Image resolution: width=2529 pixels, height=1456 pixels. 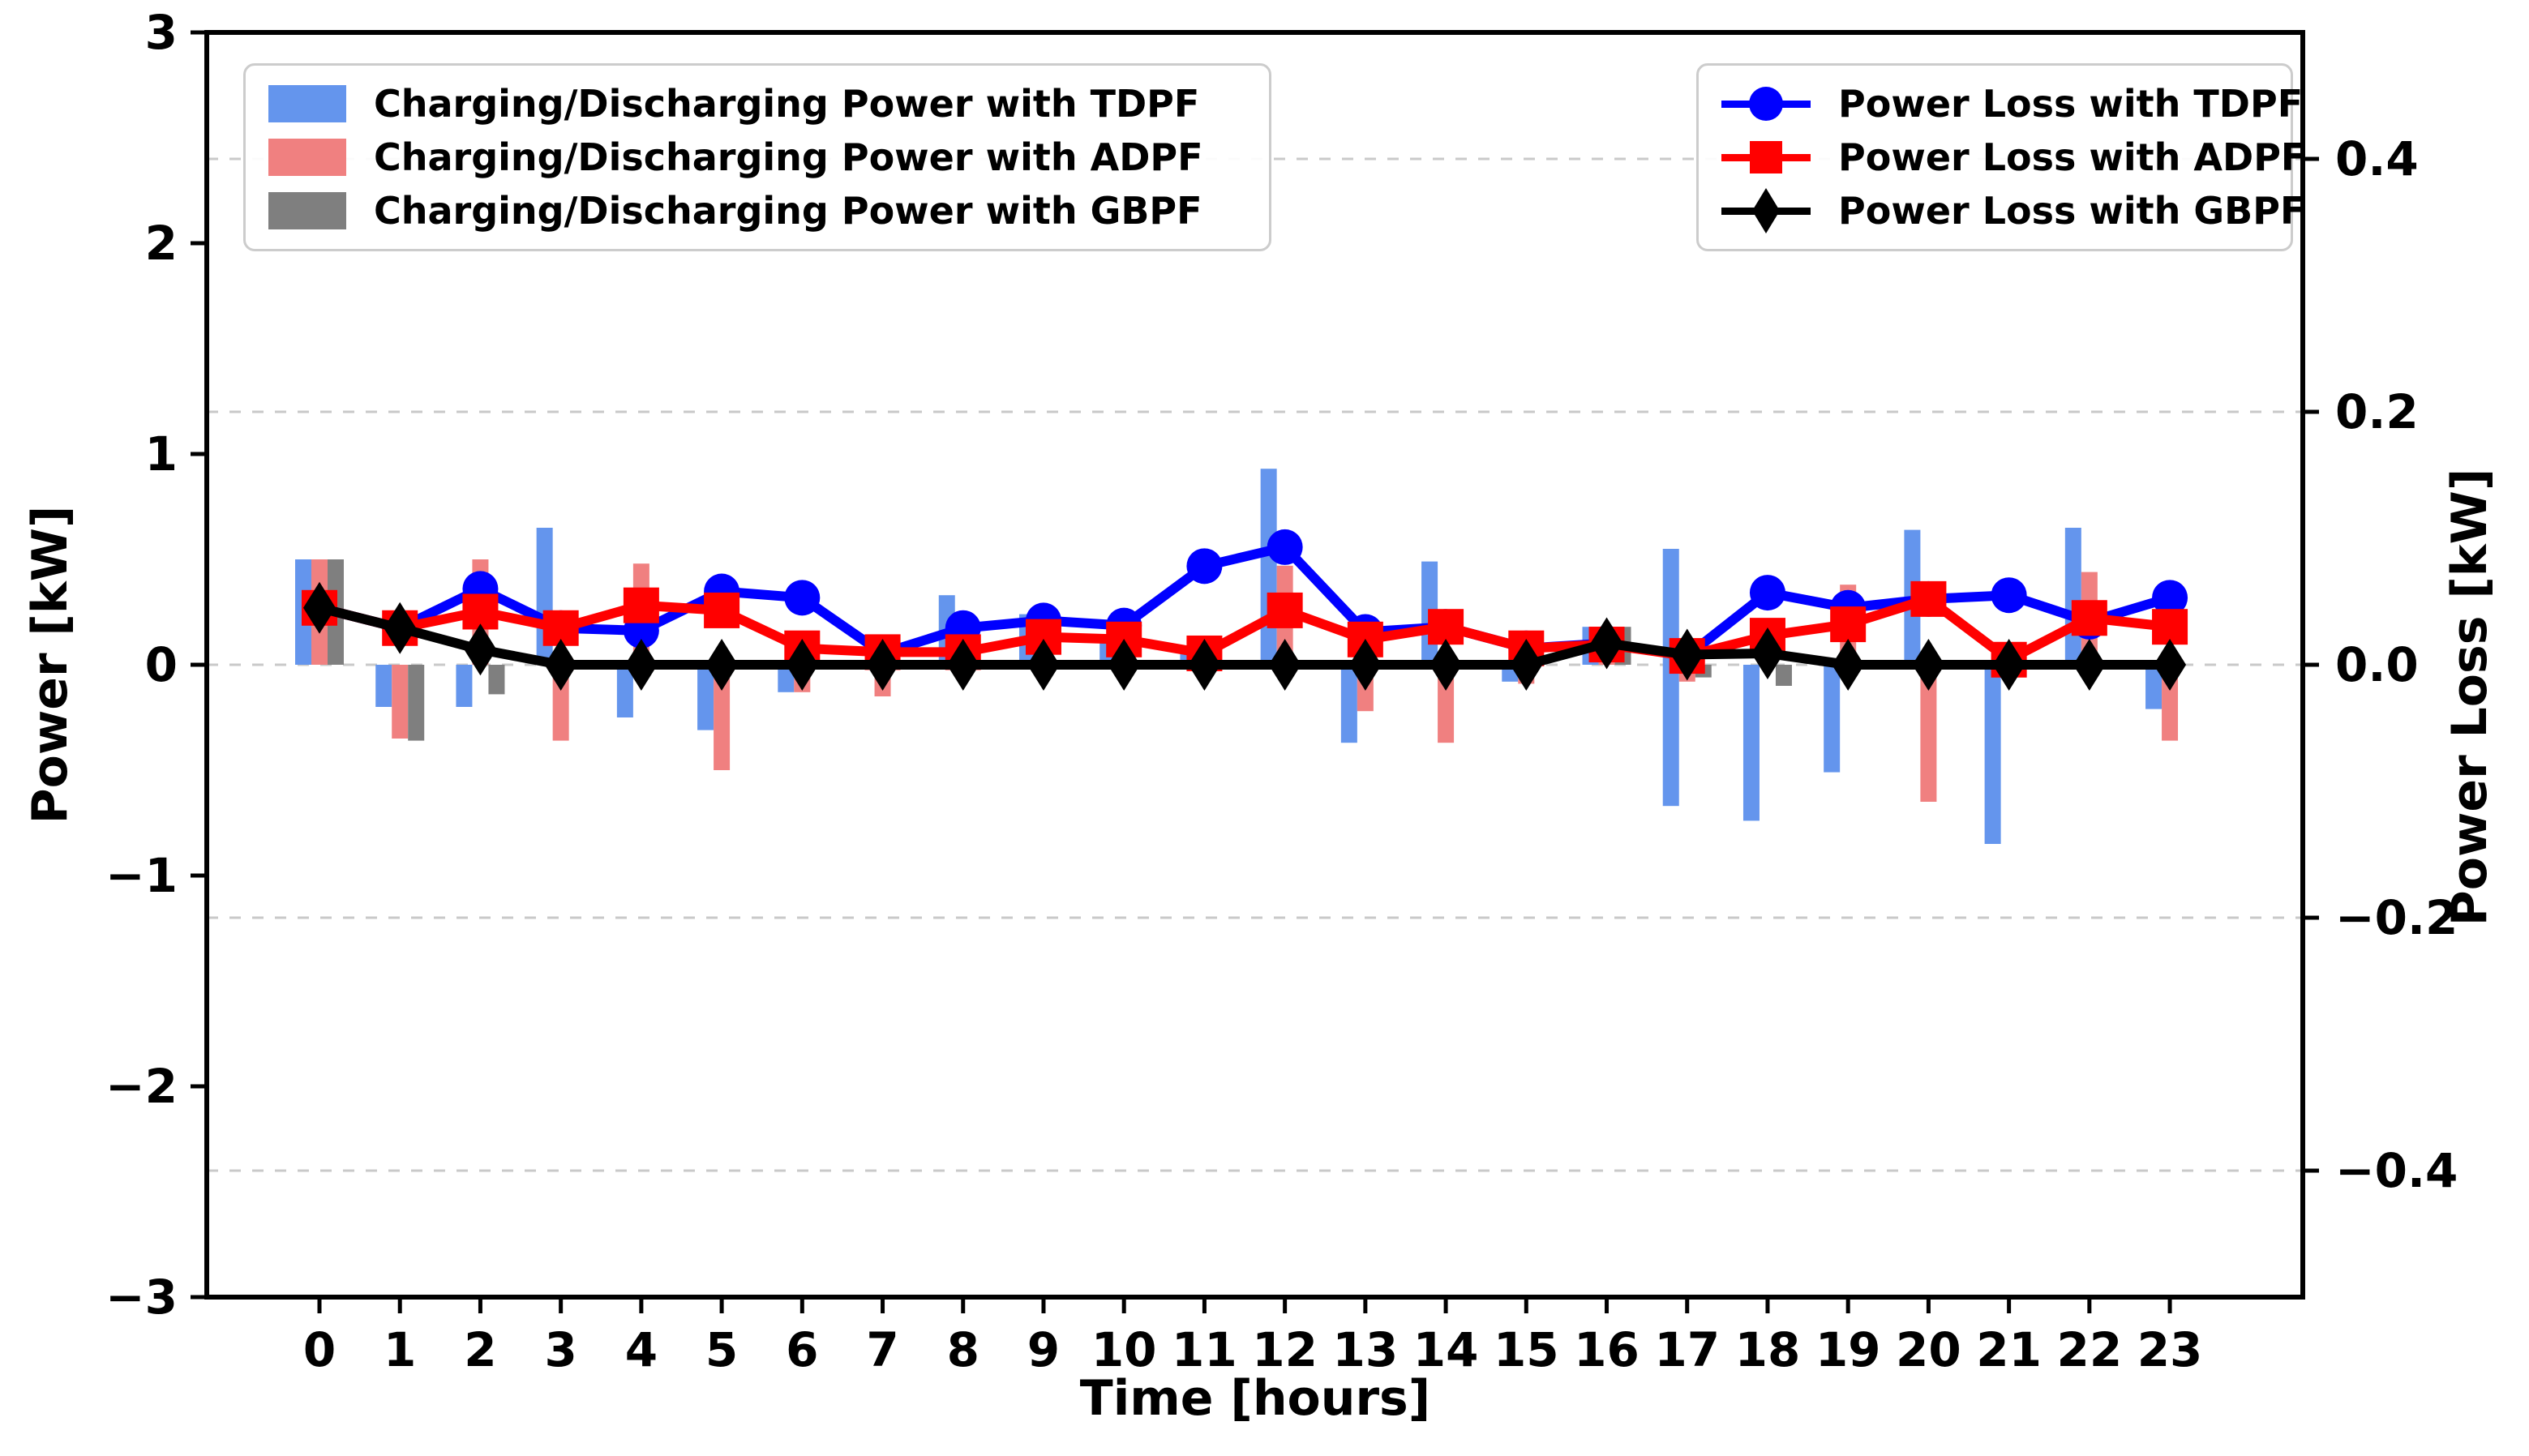 I want to click on square-marker-icon, so click(x=1766, y=157).